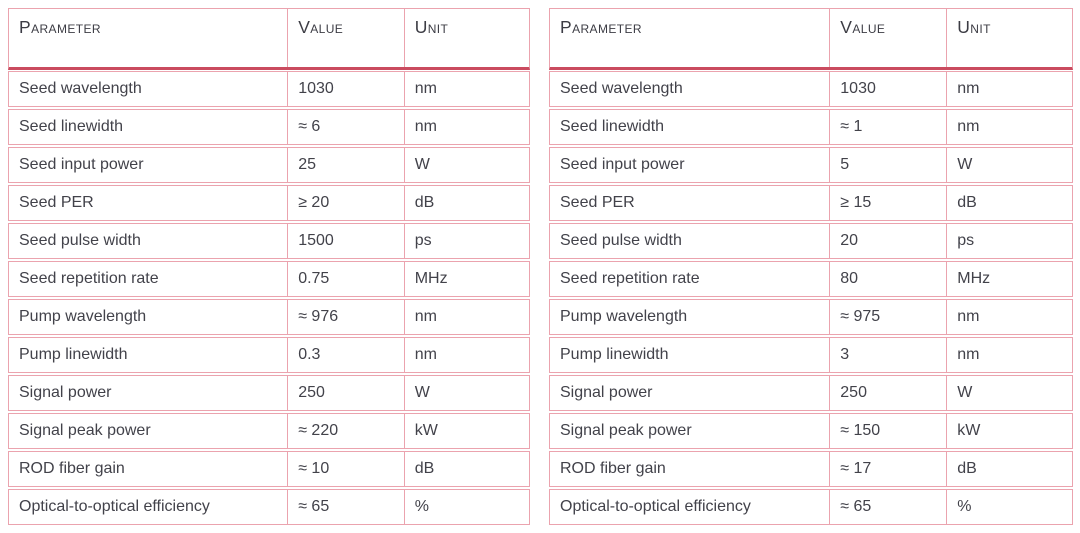 The width and height of the screenshot is (1080, 533). Describe the element at coordinates (346, 469) in the screenshot. I see `value-cell: ≈ 10` at that location.